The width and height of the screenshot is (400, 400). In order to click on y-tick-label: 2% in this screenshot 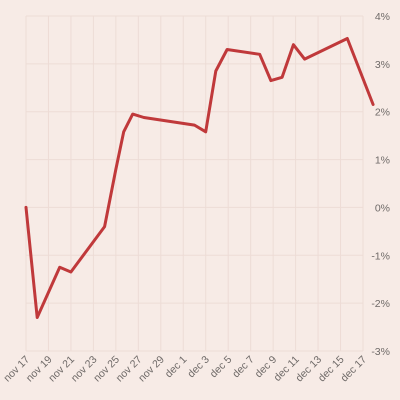, I will do `click(382, 113)`.